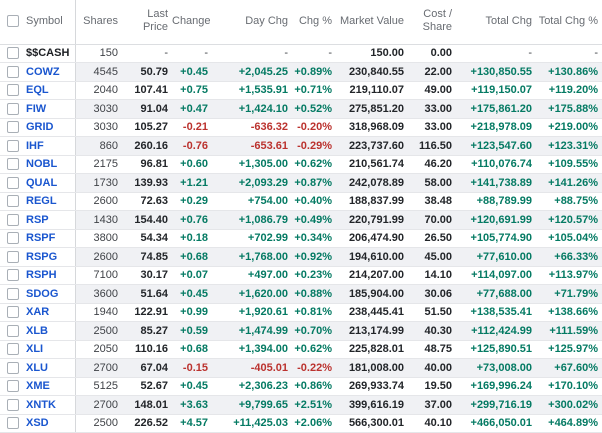  What do you see at coordinates (37, 367) in the screenshot?
I see `symbol-link: XLU` at bounding box center [37, 367].